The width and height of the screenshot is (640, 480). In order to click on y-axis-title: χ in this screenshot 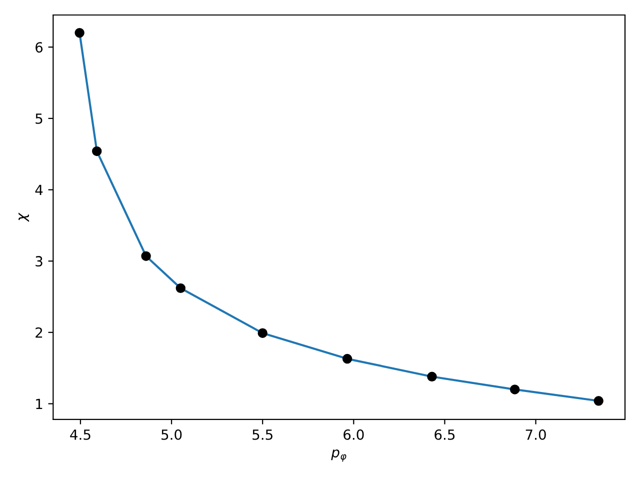, I will do `click(24, 217)`.